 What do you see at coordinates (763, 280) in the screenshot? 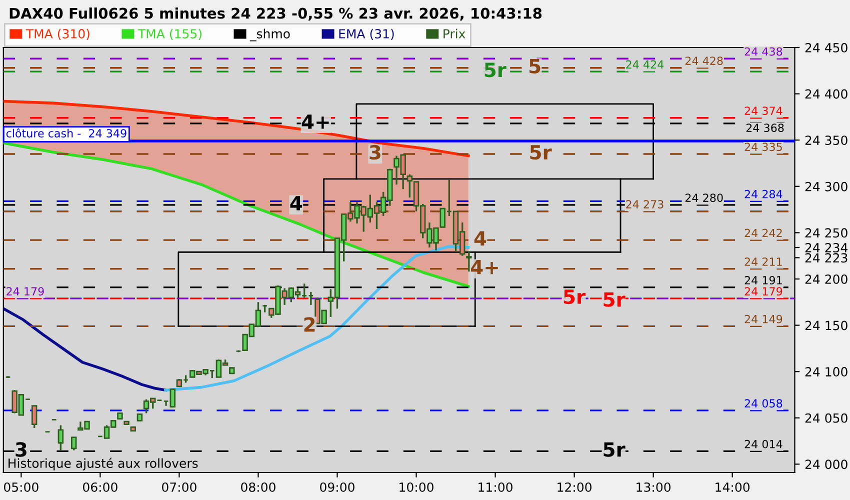
I see `ref-line-label: 24 191` at bounding box center [763, 280].